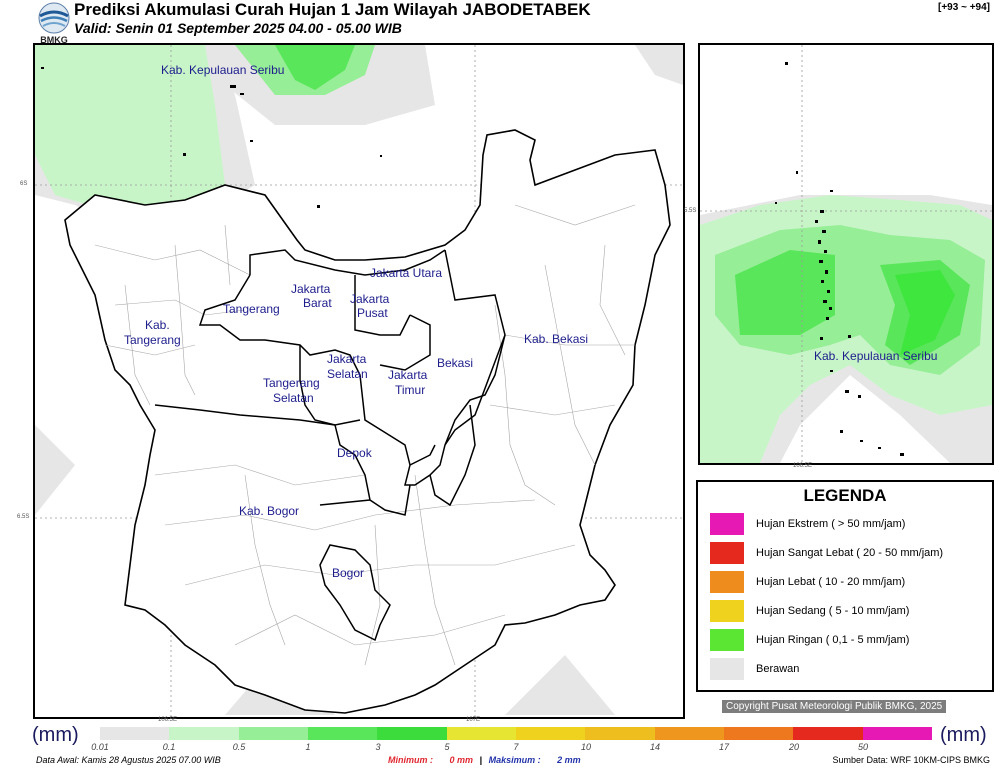 The image size is (1000, 769). I want to click on label-jakarta-pusat-2: Pusat, so click(372, 313).